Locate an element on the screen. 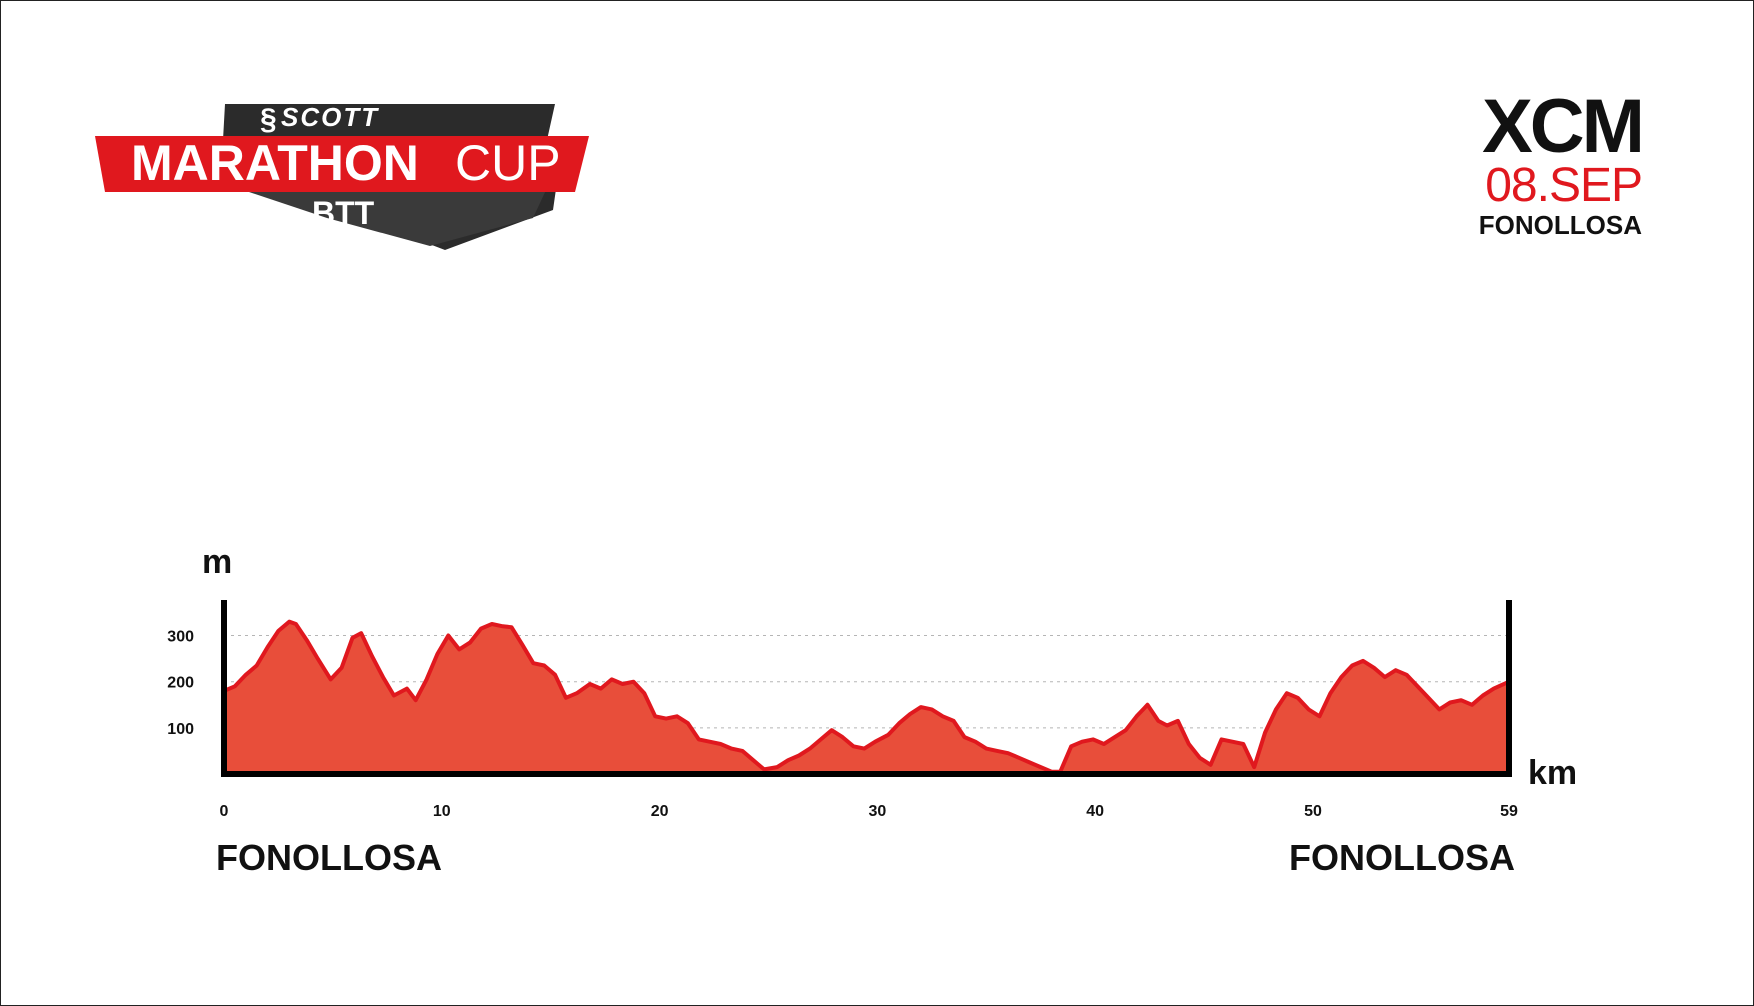 The width and height of the screenshot is (1754, 1006). elevation-area is located at coordinates (866, 697).